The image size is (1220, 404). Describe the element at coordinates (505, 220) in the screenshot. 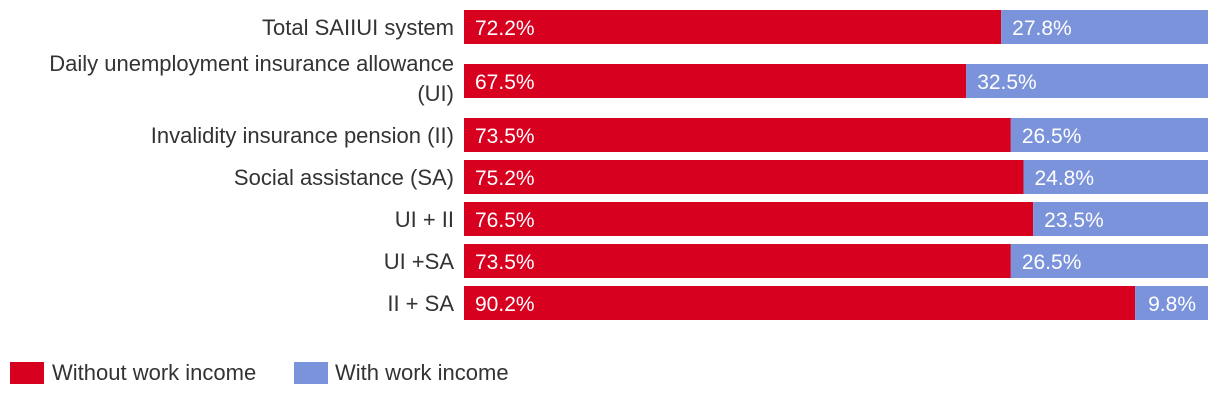

I see `value-label-without-work-income: 76.5%` at that location.